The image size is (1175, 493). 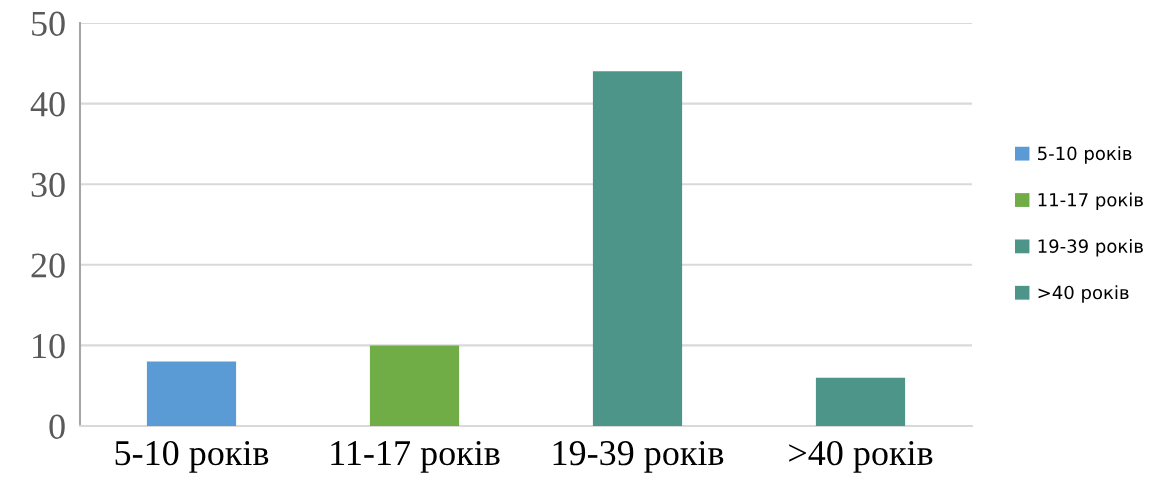 What do you see at coordinates (415, 457) in the screenshot?
I see `x-tick-label: 11-17 років` at bounding box center [415, 457].